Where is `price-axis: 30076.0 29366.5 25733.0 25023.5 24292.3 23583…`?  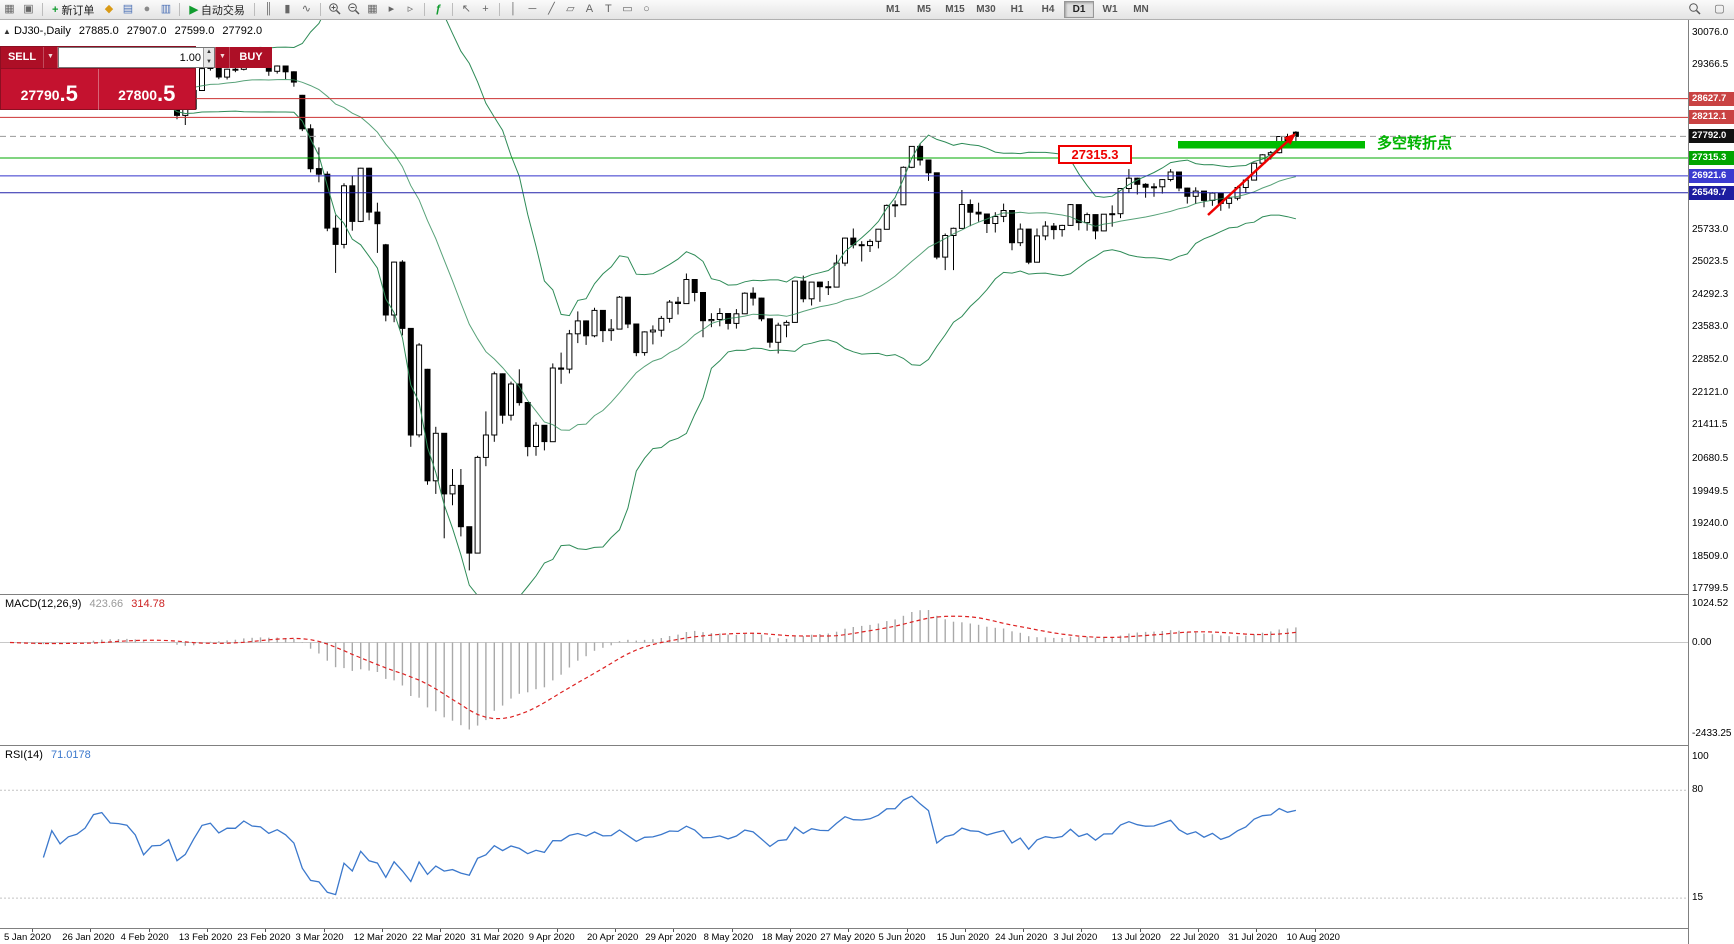
price-axis: 30076.0 29366.5 25733.0 25023.5 24292.3 23583… is located at coordinates (1711, 472).